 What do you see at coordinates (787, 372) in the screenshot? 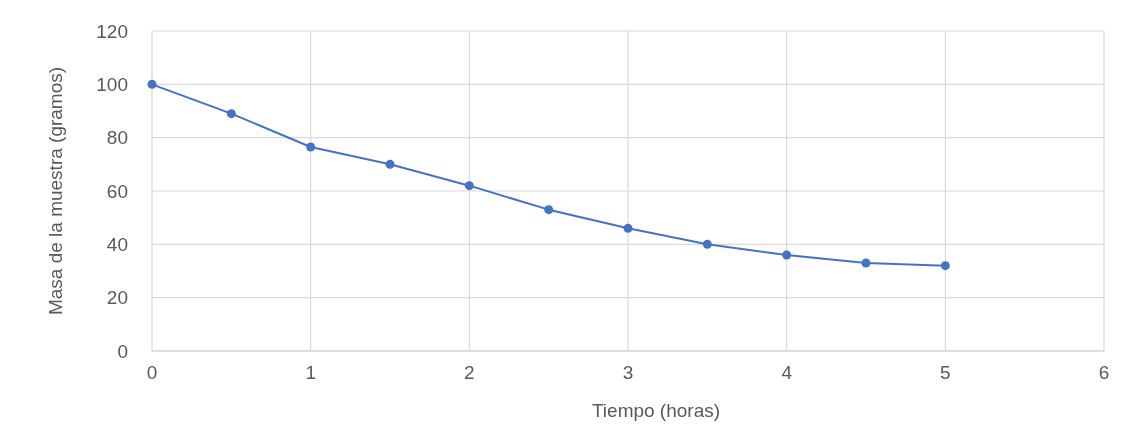
I see `x-tick-label: 4` at bounding box center [787, 372].